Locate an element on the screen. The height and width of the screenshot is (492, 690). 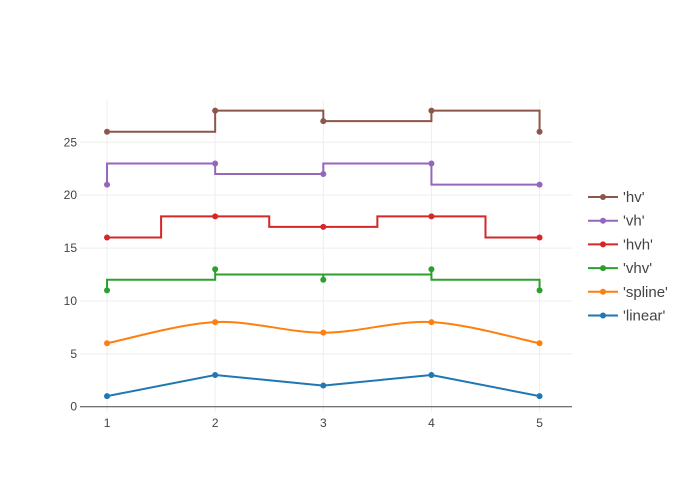
series-vhv is located at coordinates (323, 280).